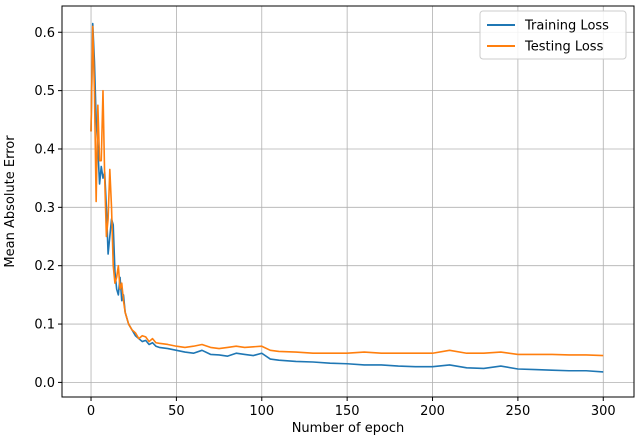 This screenshot has width=640, height=440. Describe the element at coordinates (44, 33) in the screenshot. I see `y-tick-label: 0.6` at that location.